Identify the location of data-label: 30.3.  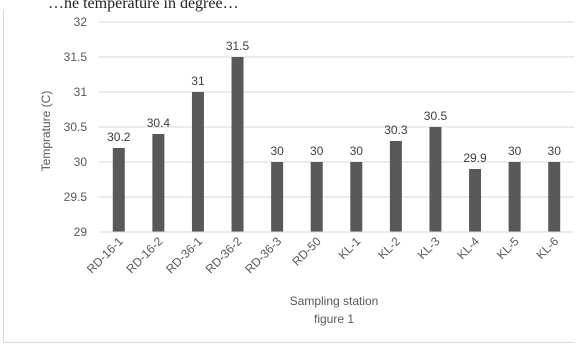
(396, 130).